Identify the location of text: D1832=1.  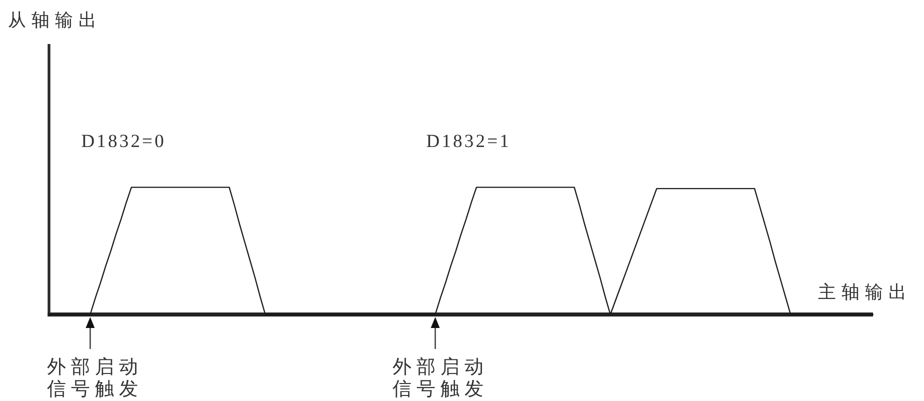
(468, 142).